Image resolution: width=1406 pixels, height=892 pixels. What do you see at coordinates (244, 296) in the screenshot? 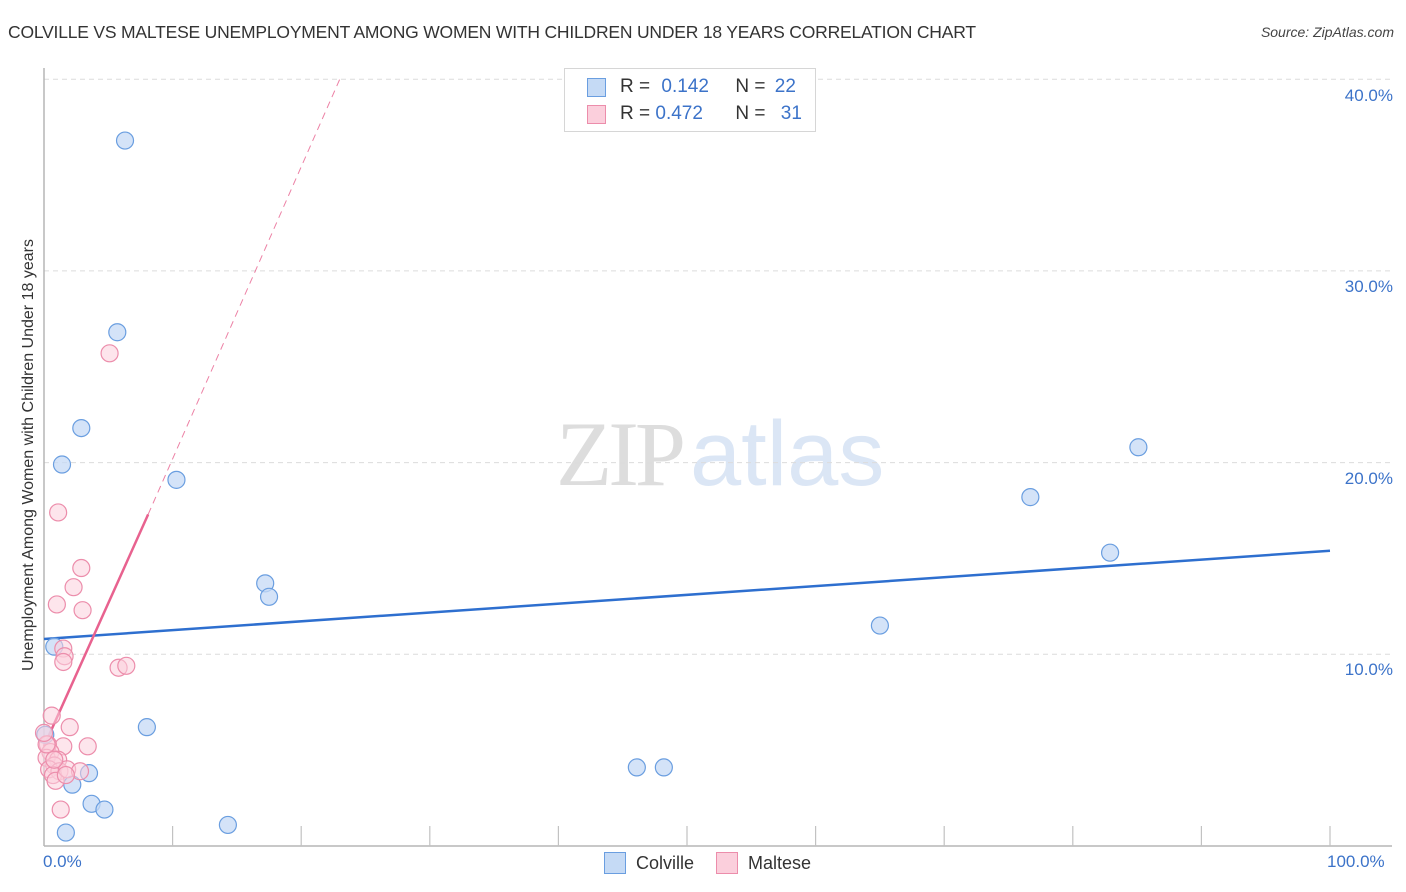
I see `maltese-trend-extension` at bounding box center [244, 296].